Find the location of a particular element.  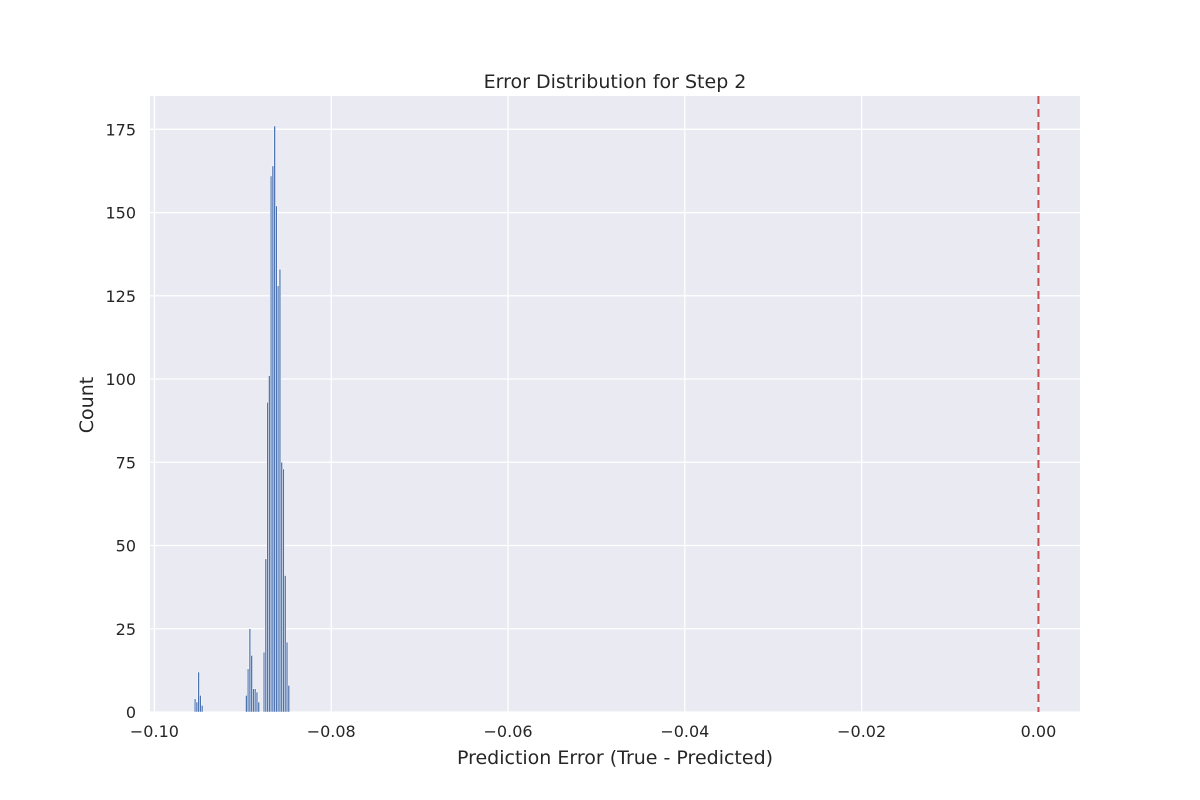

y-tick-label: 125 is located at coordinates (120, 296).